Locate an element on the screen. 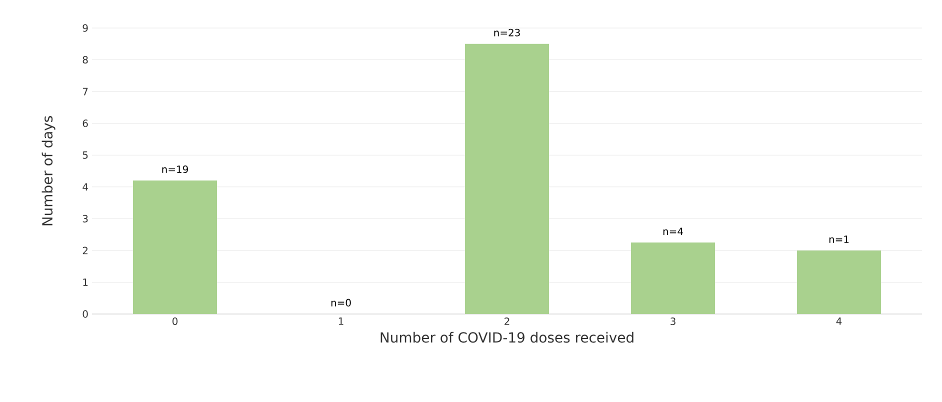 This screenshot has height=402, width=942. y-tick-label: 3 is located at coordinates (85, 218).